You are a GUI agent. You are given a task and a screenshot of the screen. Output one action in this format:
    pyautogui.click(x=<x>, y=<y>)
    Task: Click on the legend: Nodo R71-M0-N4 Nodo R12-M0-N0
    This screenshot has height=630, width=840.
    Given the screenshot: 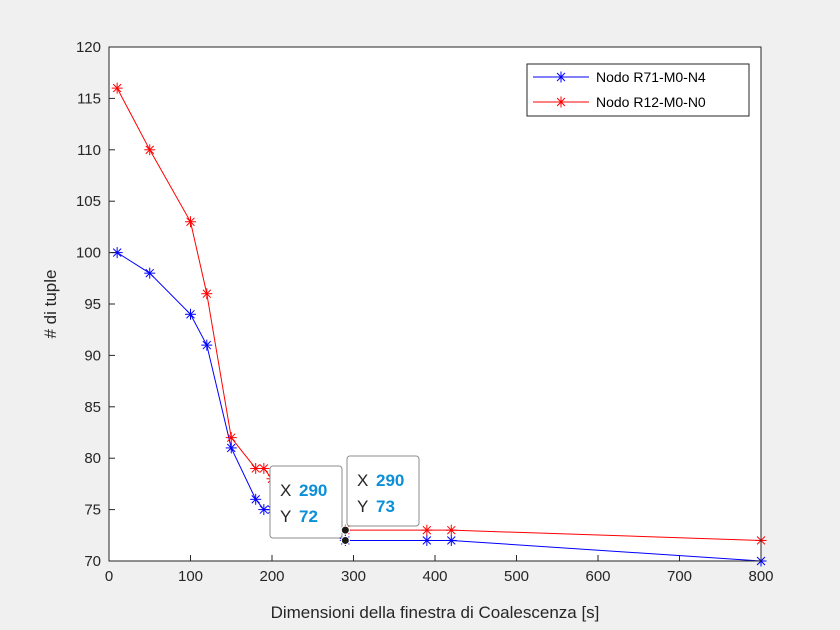 What is the action you would take?
    pyautogui.click(x=638, y=90)
    